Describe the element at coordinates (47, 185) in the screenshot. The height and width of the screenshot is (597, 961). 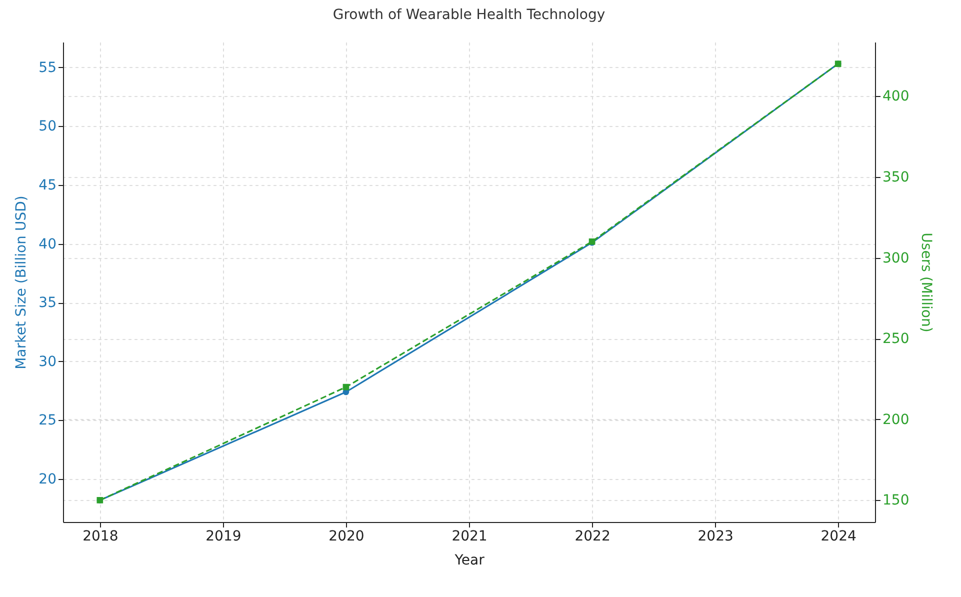
I see `y-tick-label: 45` at that location.